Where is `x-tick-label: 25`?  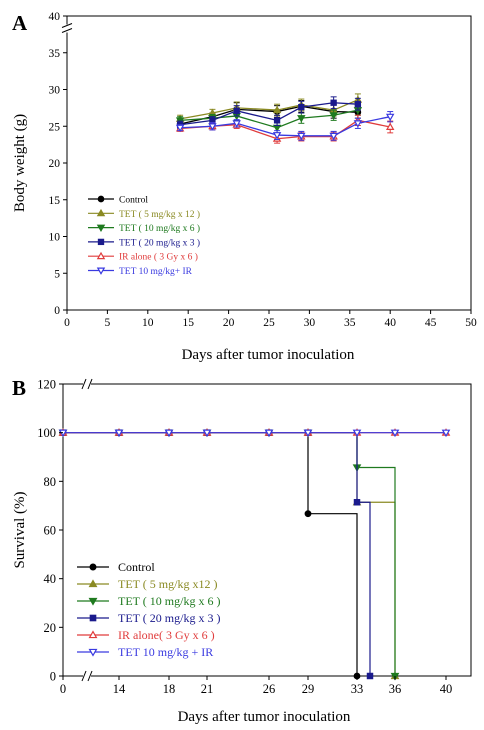 x-tick-label: 25 is located at coordinates (269, 323).